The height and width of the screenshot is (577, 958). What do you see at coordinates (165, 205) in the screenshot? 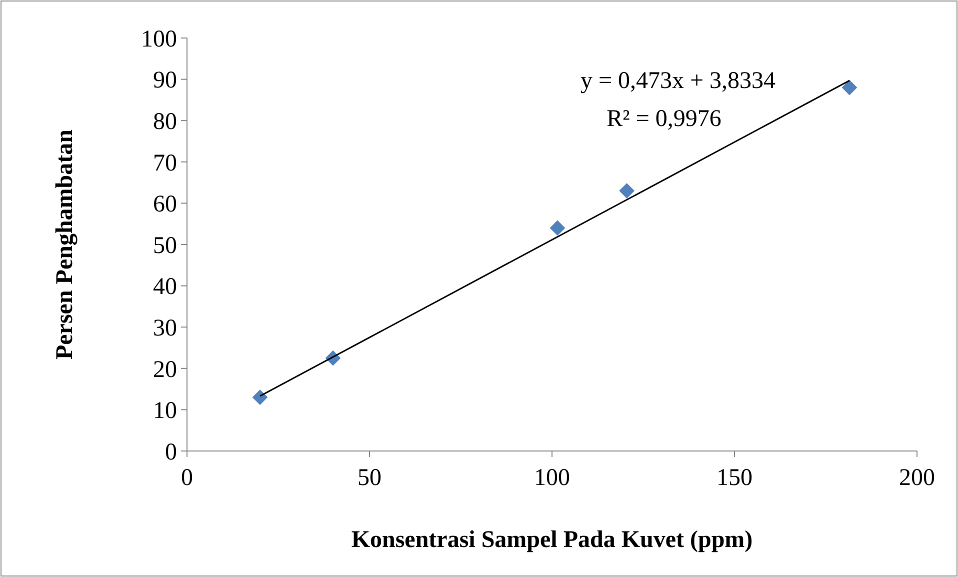
I see `y-tick-label: 60` at bounding box center [165, 205].